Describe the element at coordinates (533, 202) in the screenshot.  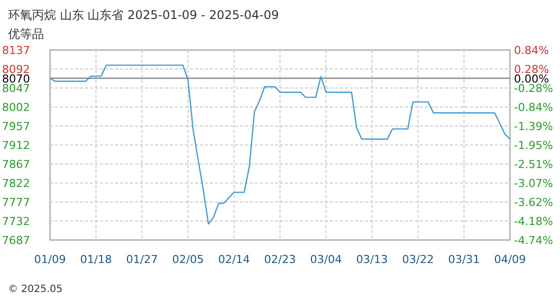
I see `y2-tick-label: -3.62%` at that location.